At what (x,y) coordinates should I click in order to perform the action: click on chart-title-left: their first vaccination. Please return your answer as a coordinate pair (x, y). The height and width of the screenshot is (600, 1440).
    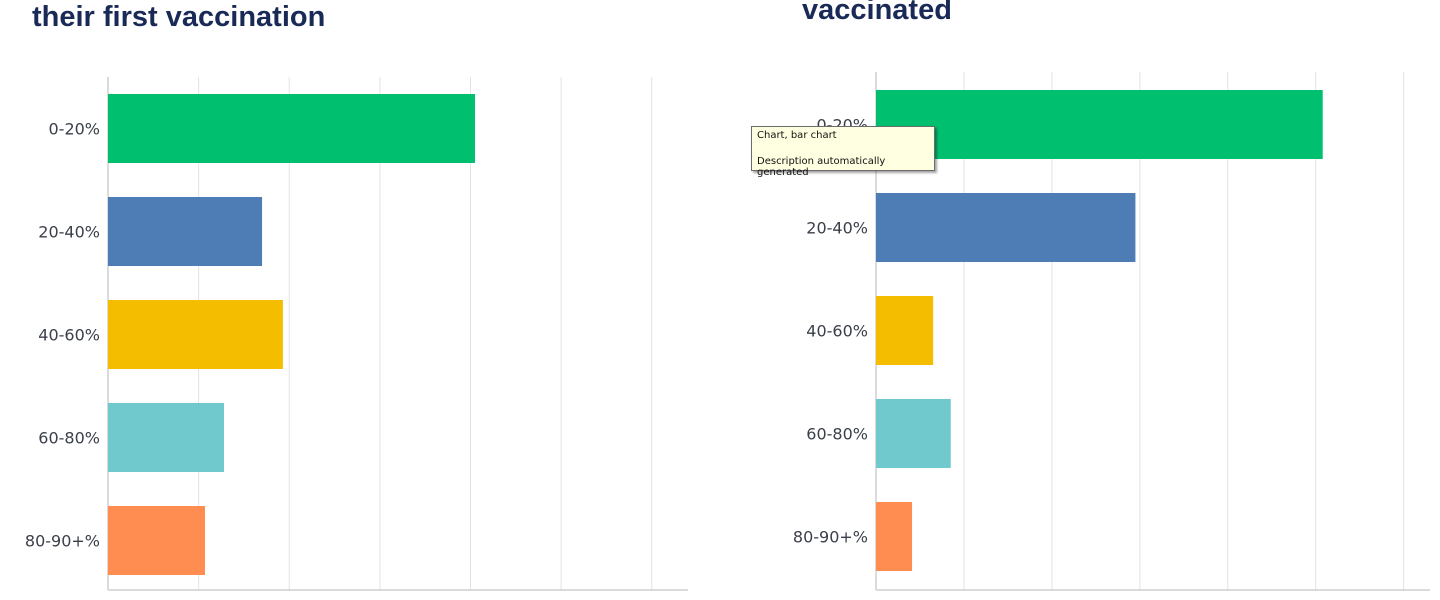
    Looking at the image, I should click on (179, 17).